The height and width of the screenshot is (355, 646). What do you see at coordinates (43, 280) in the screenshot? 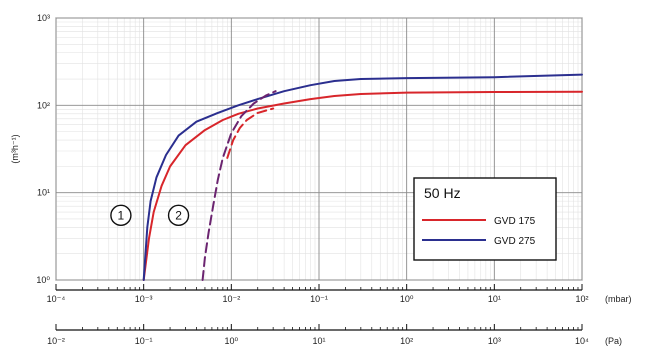
I see `y-tick-label: 10⁰` at bounding box center [43, 280].